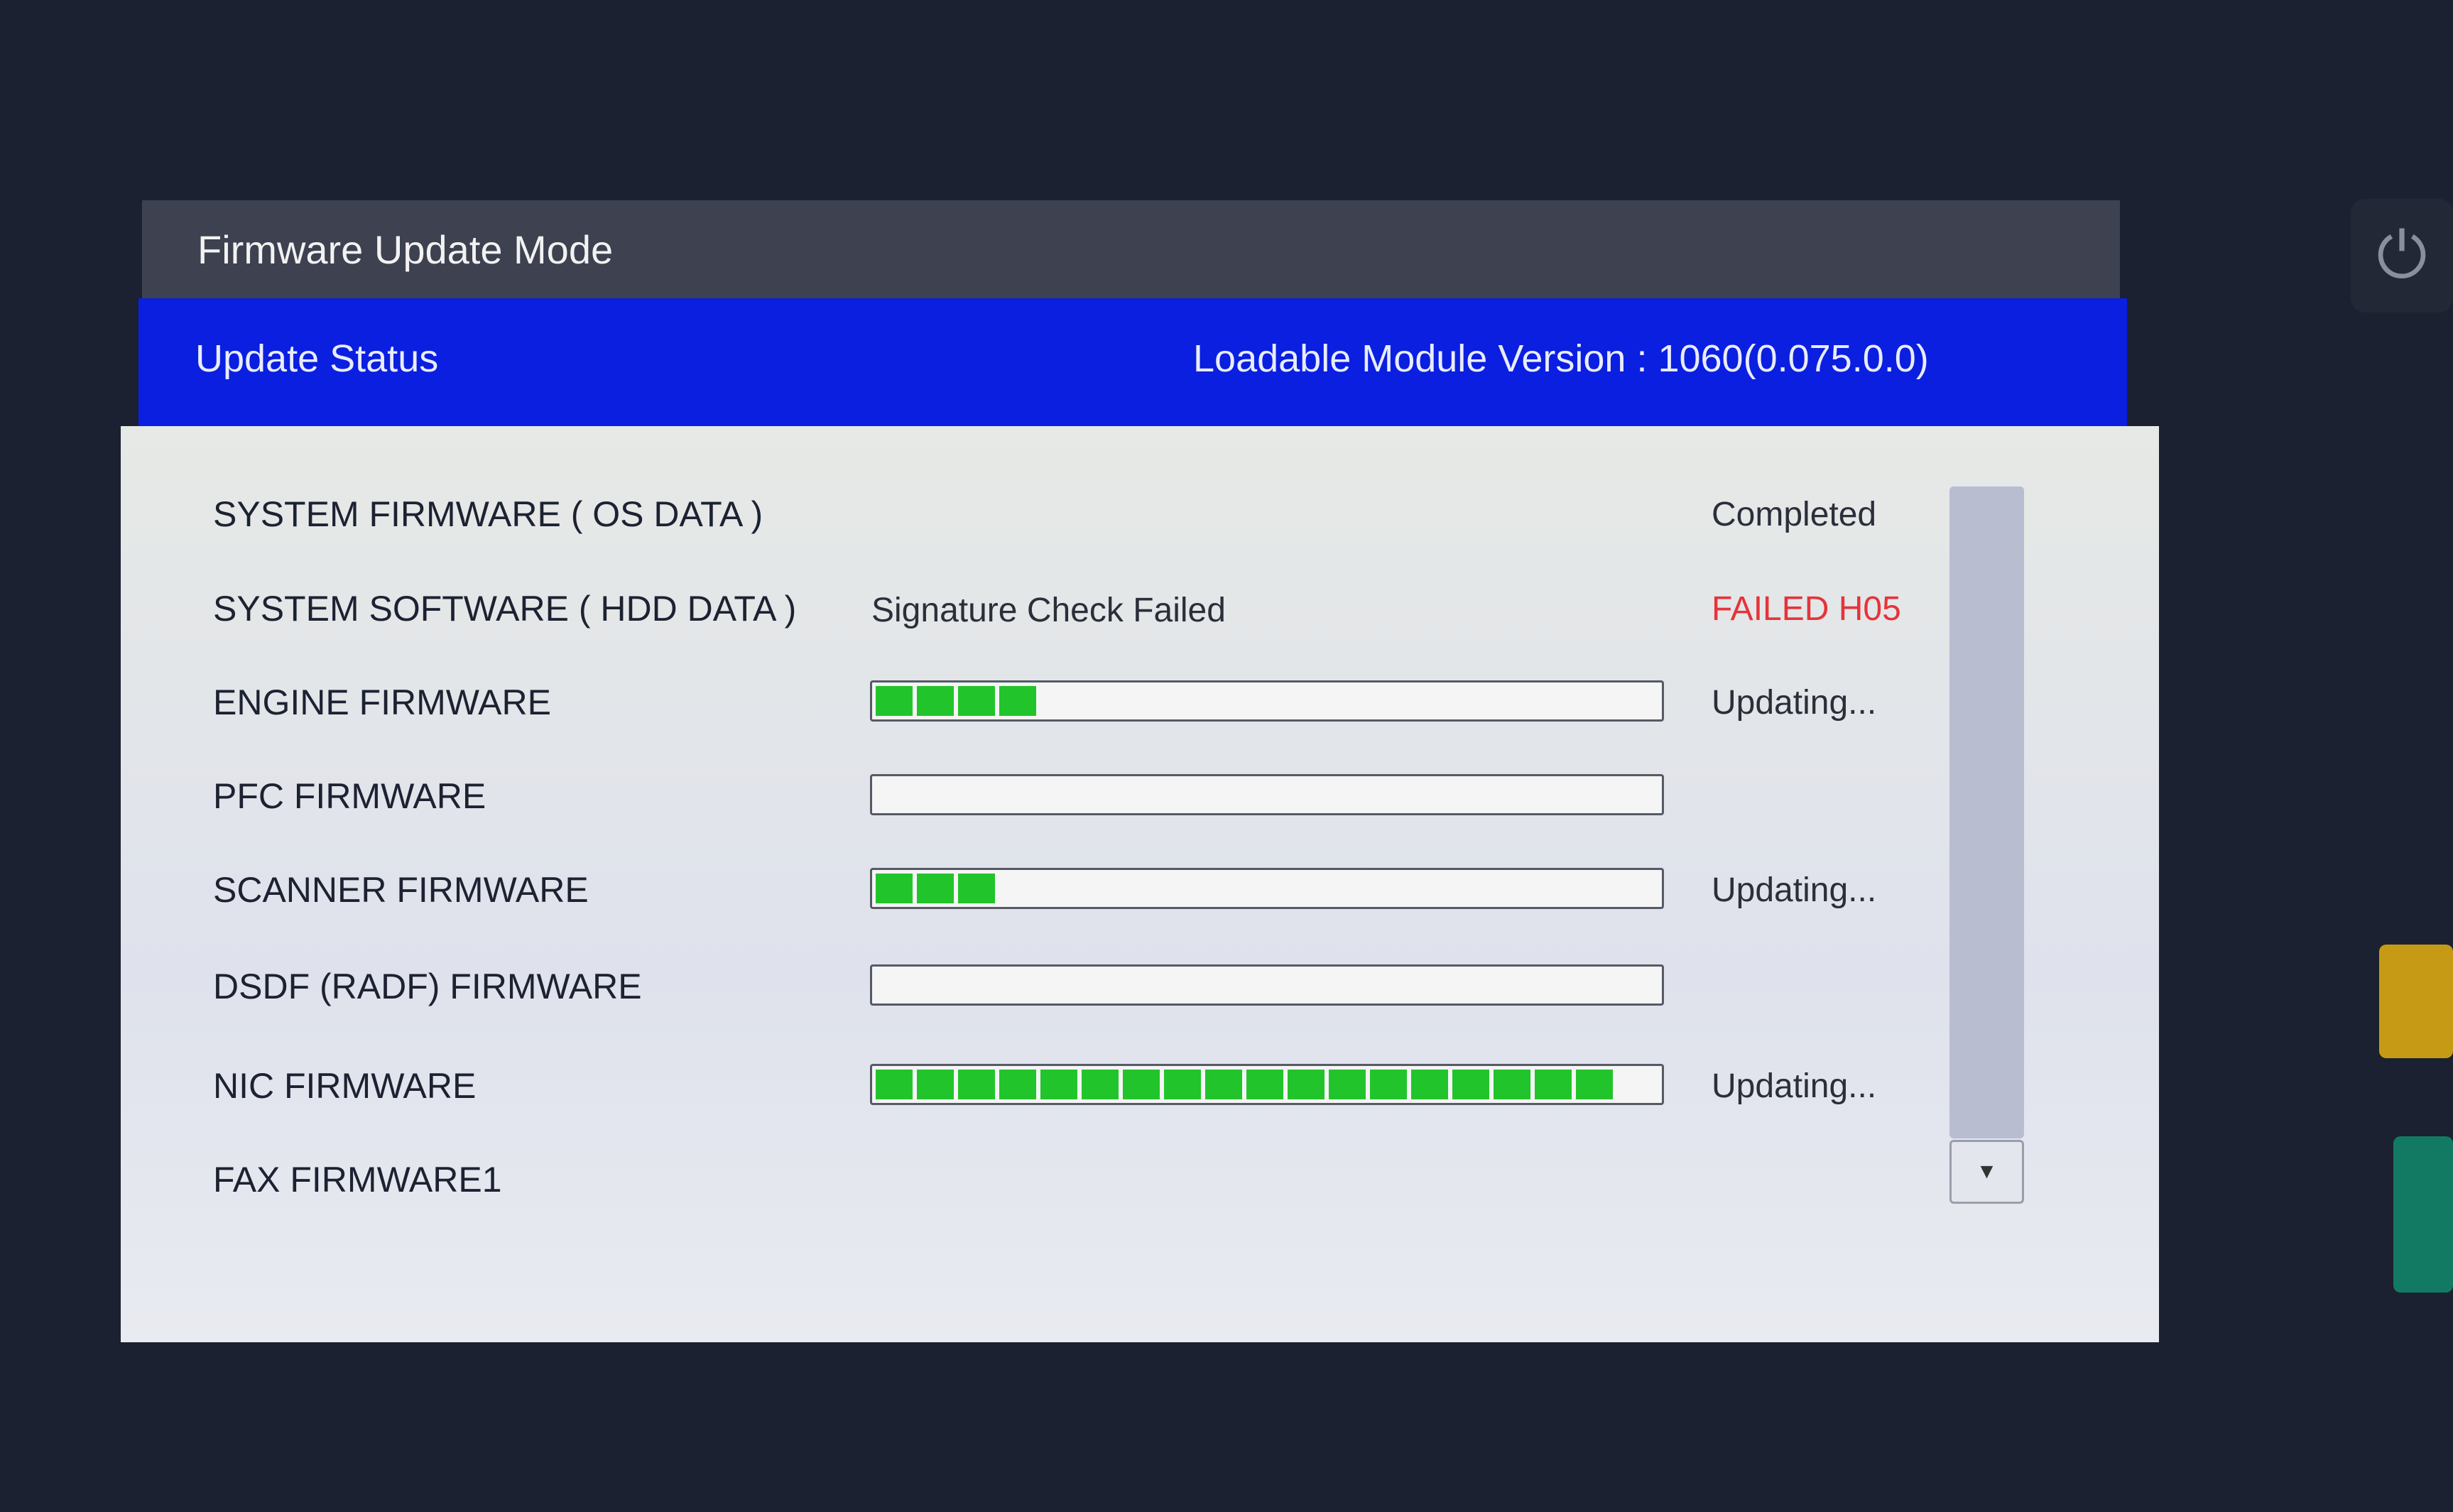 The image size is (2453, 1512). I want to click on item-label: SCANNER FIRMWARE, so click(401, 890).